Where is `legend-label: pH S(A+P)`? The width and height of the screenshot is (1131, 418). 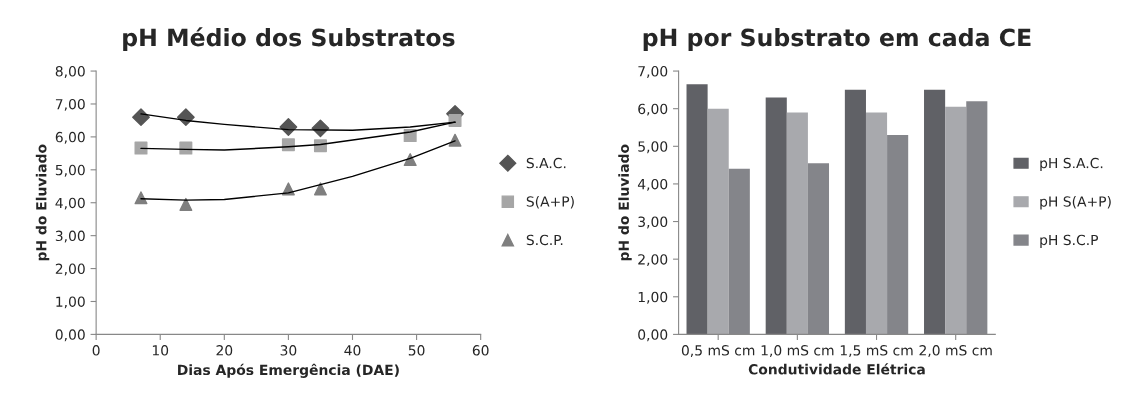 legend-label: pH S(A+P) is located at coordinates (1075, 203).